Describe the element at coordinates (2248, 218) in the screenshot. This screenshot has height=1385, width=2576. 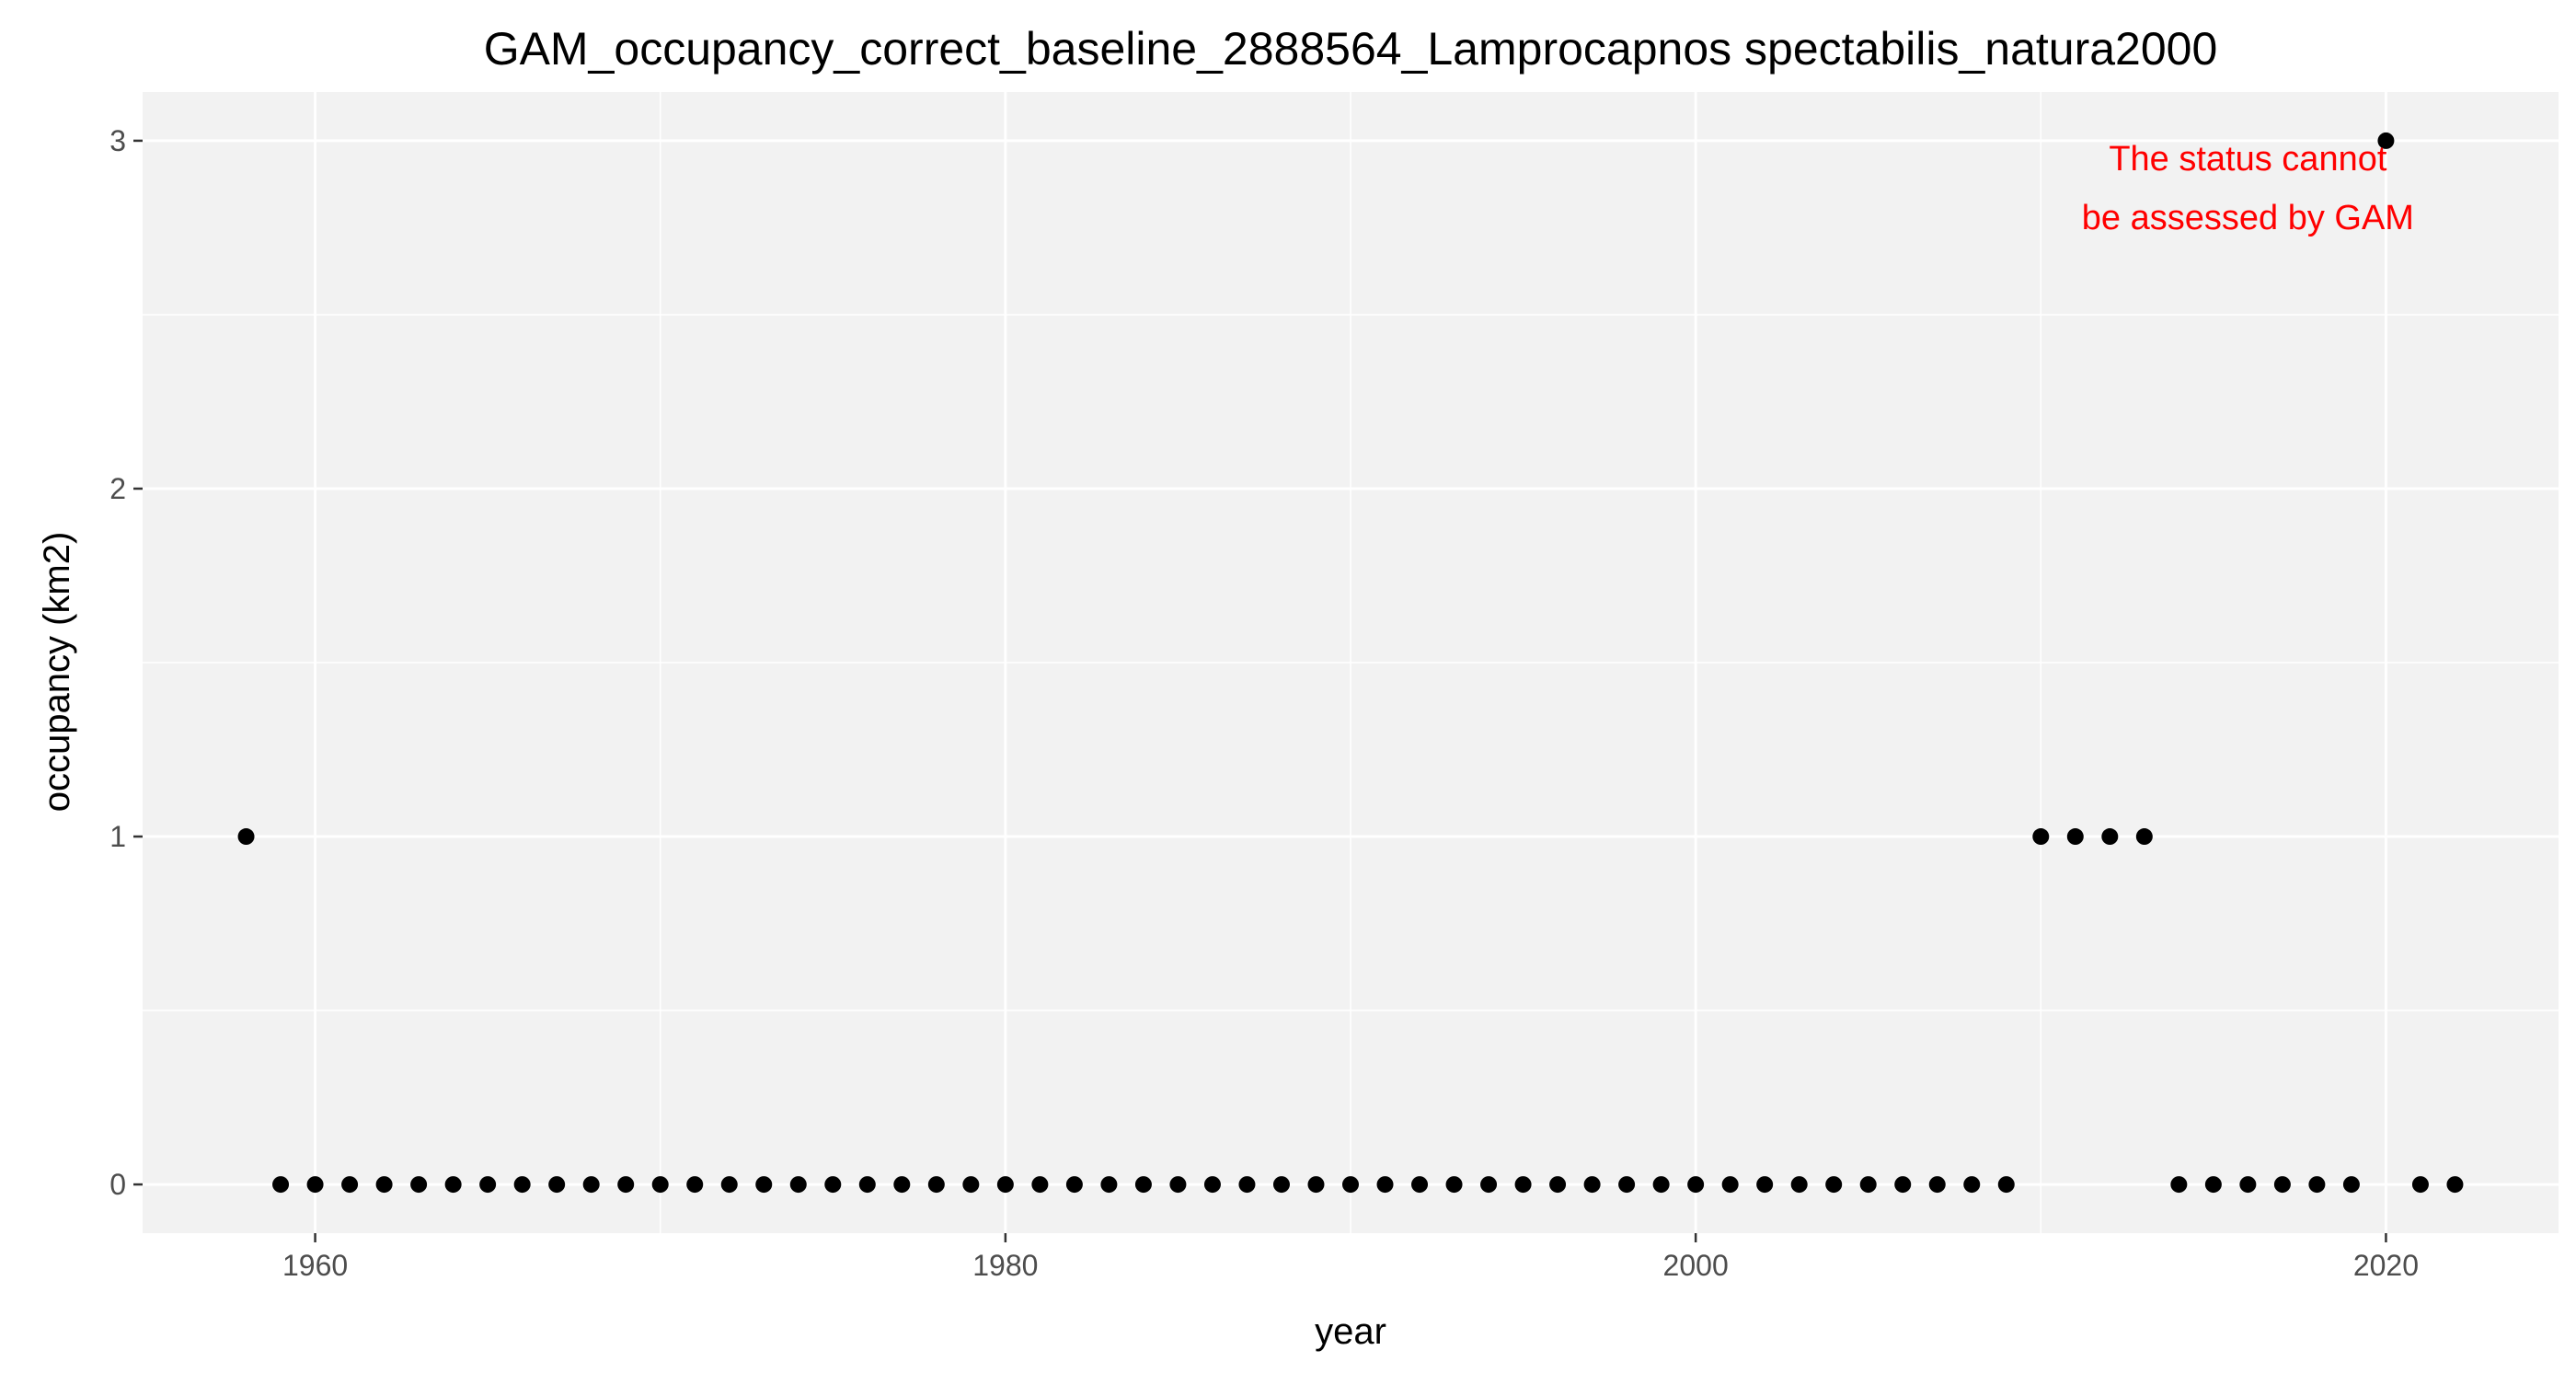
I see `annotation-line: be assessed by GAM` at that location.